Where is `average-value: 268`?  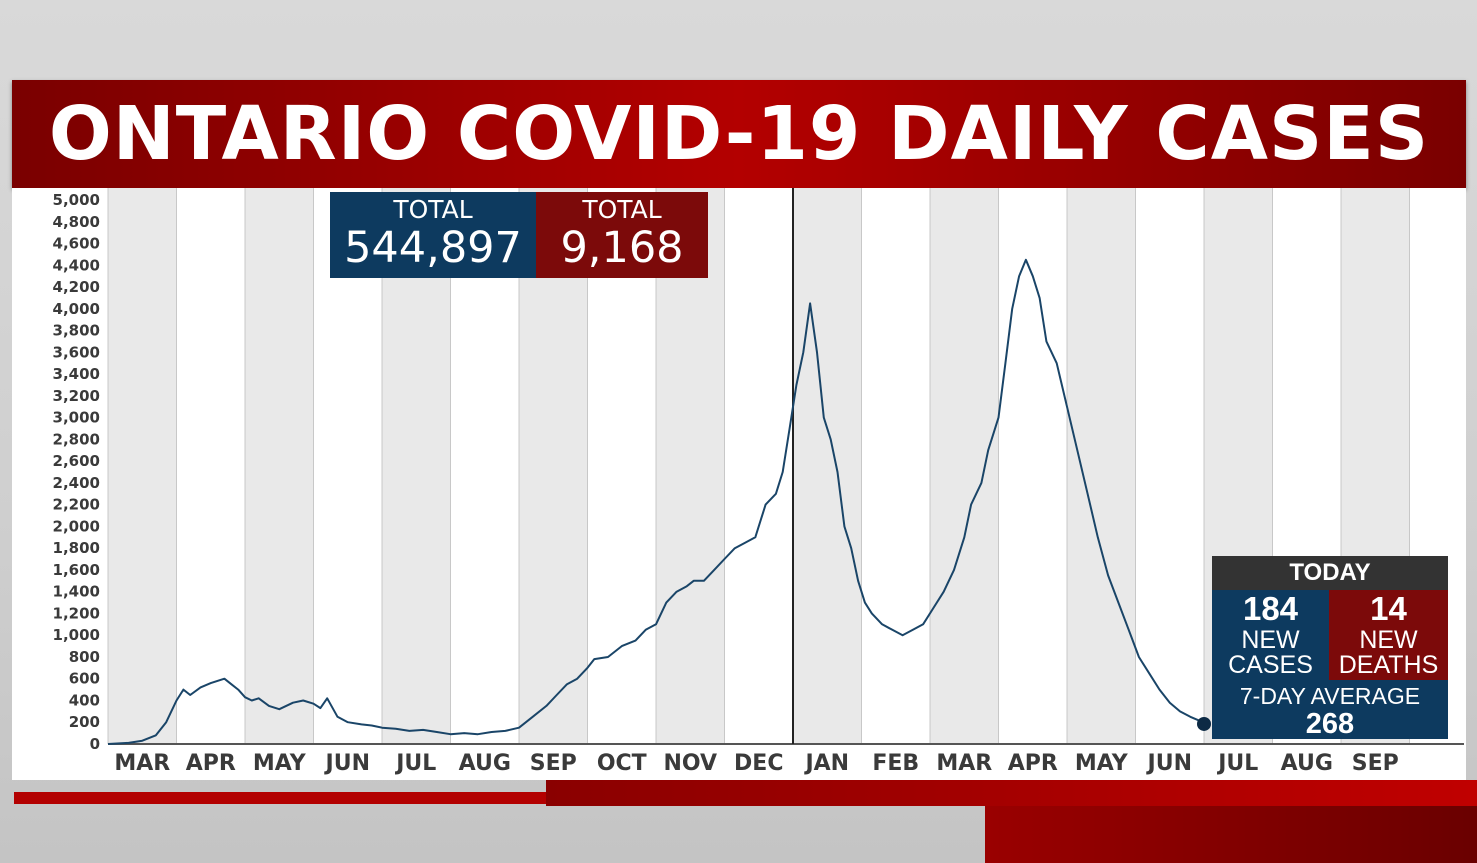 average-value: 268 is located at coordinates (1330, 724).